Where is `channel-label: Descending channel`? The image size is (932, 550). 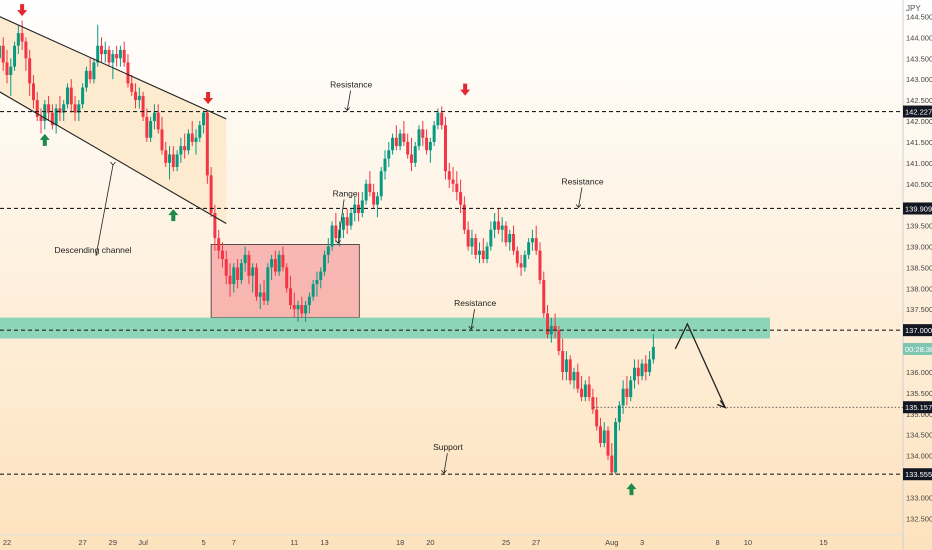 channel-label: Descending channel is located at coordinates (92, 250).